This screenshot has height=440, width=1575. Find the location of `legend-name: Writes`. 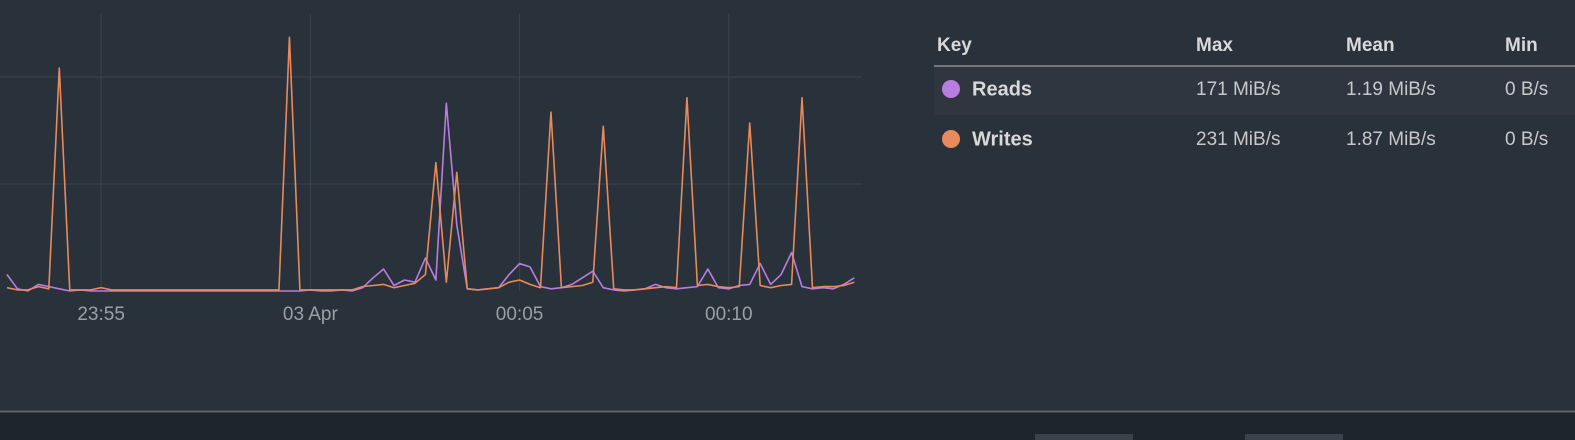

legend-name: Writes is located at coordinates (1002, 139).